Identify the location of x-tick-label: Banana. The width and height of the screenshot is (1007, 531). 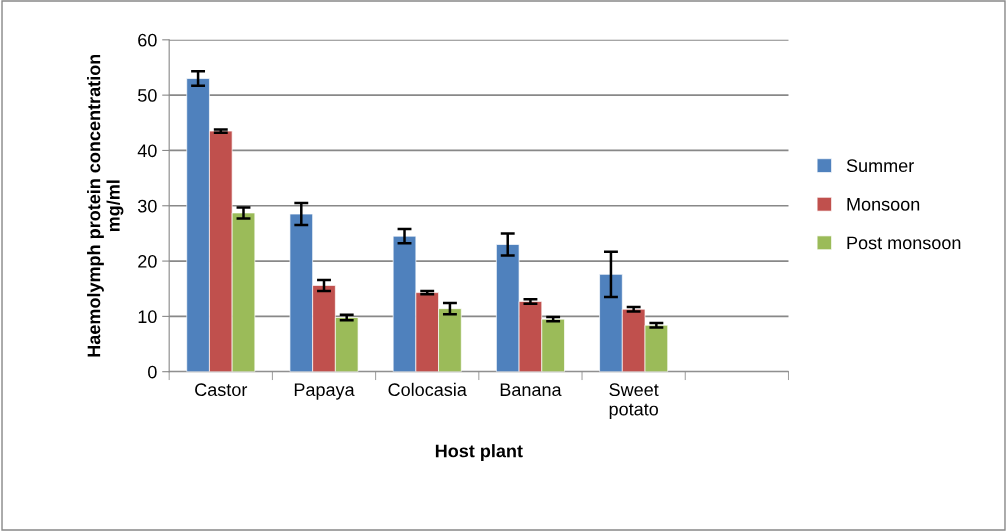
(531, 390).